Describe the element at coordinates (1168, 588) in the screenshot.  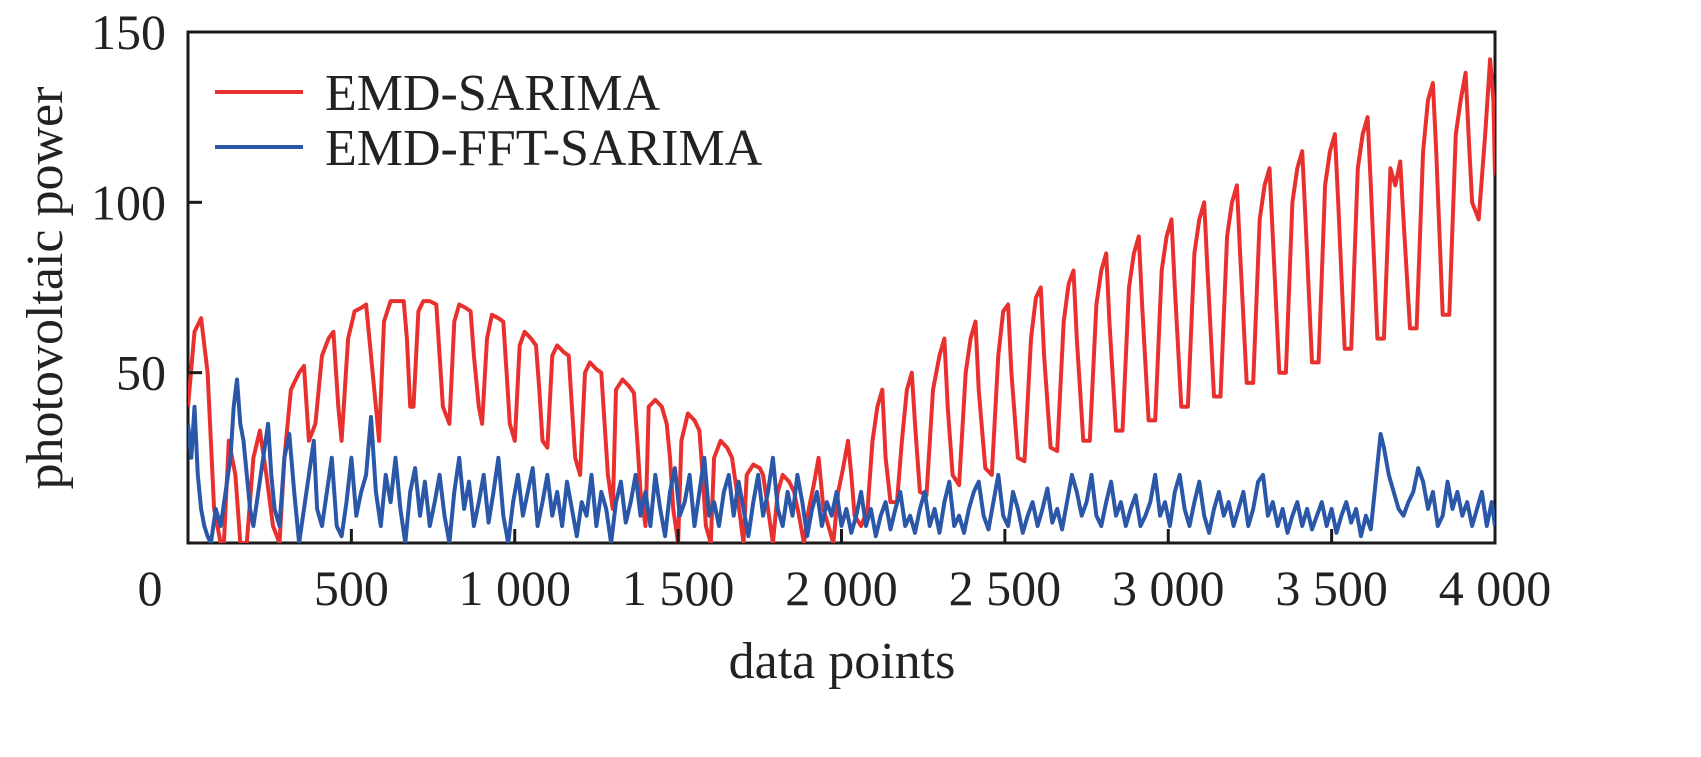
I see `x-tick-label: 3 000` at that location.